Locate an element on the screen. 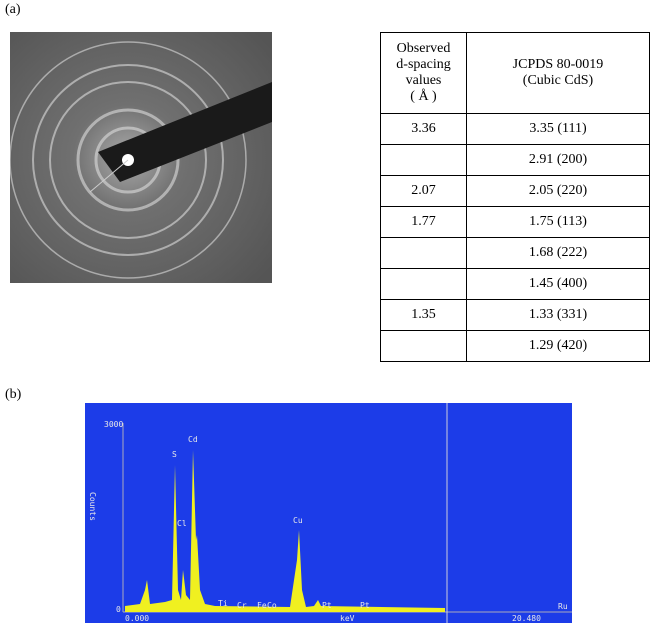 The height and width of the screenshot is (623, 650). element-label: Cl is located at coordinates (182, 523).